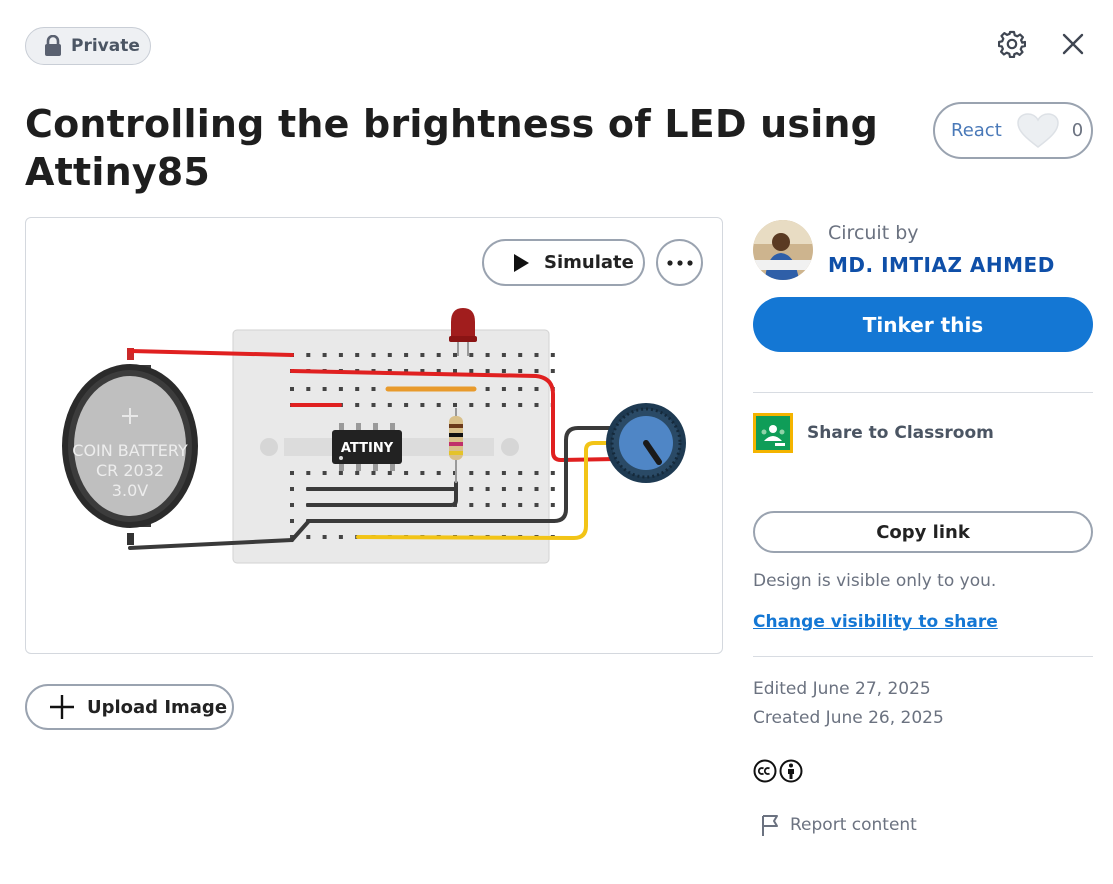 The image size is (1113, 884). I want to click on upload-image-button: Upload Image, so click(129, 707).